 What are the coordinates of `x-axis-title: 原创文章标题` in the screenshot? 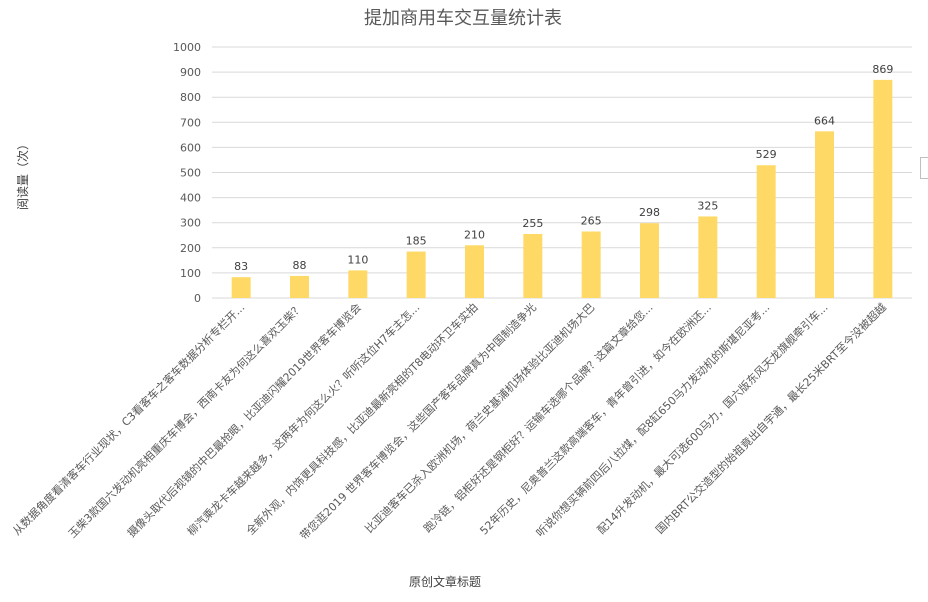 It's located at (445, 581).